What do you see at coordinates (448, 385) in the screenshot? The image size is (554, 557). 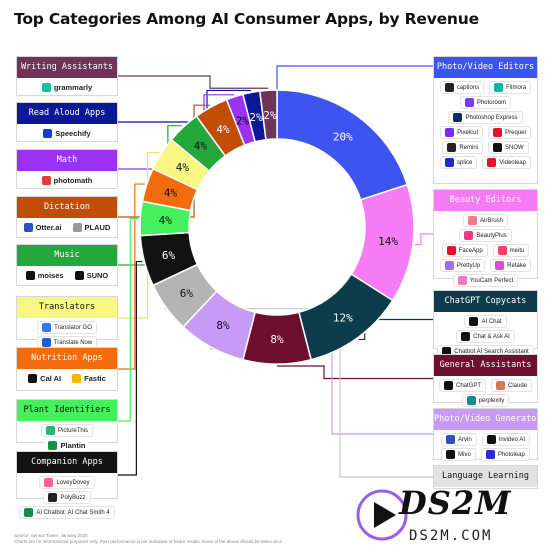 I see `chatgpt-icon` at bounding box center [448, 385].